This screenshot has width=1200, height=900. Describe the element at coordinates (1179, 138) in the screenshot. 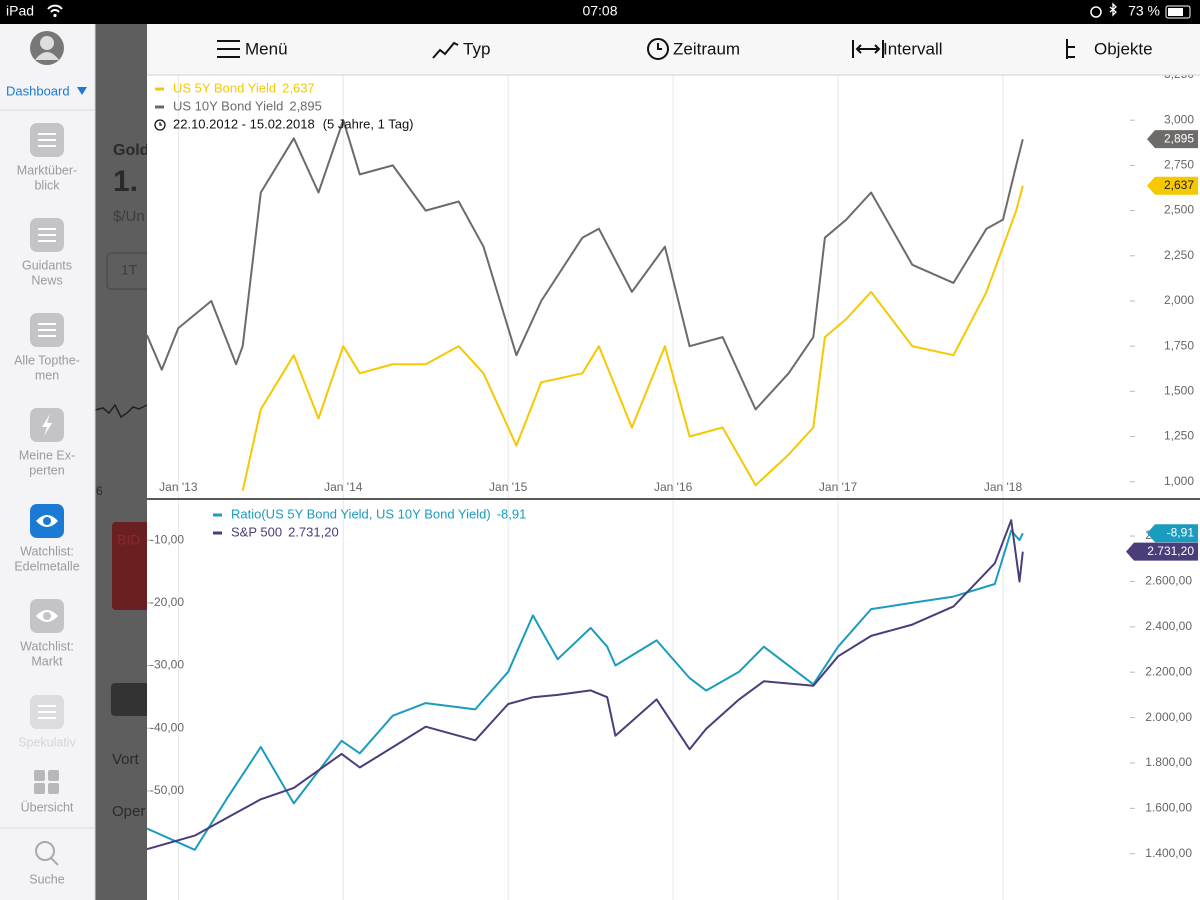

I see `last-value-label: 2,895` at that location.